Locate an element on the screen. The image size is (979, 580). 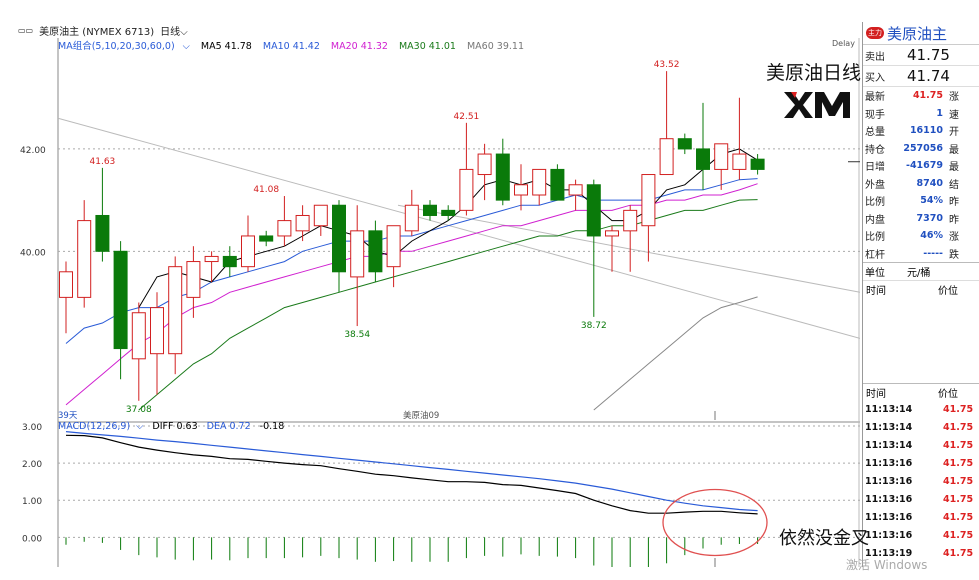
price-tick-label: 42.00 is located at coordinates (33, 151).